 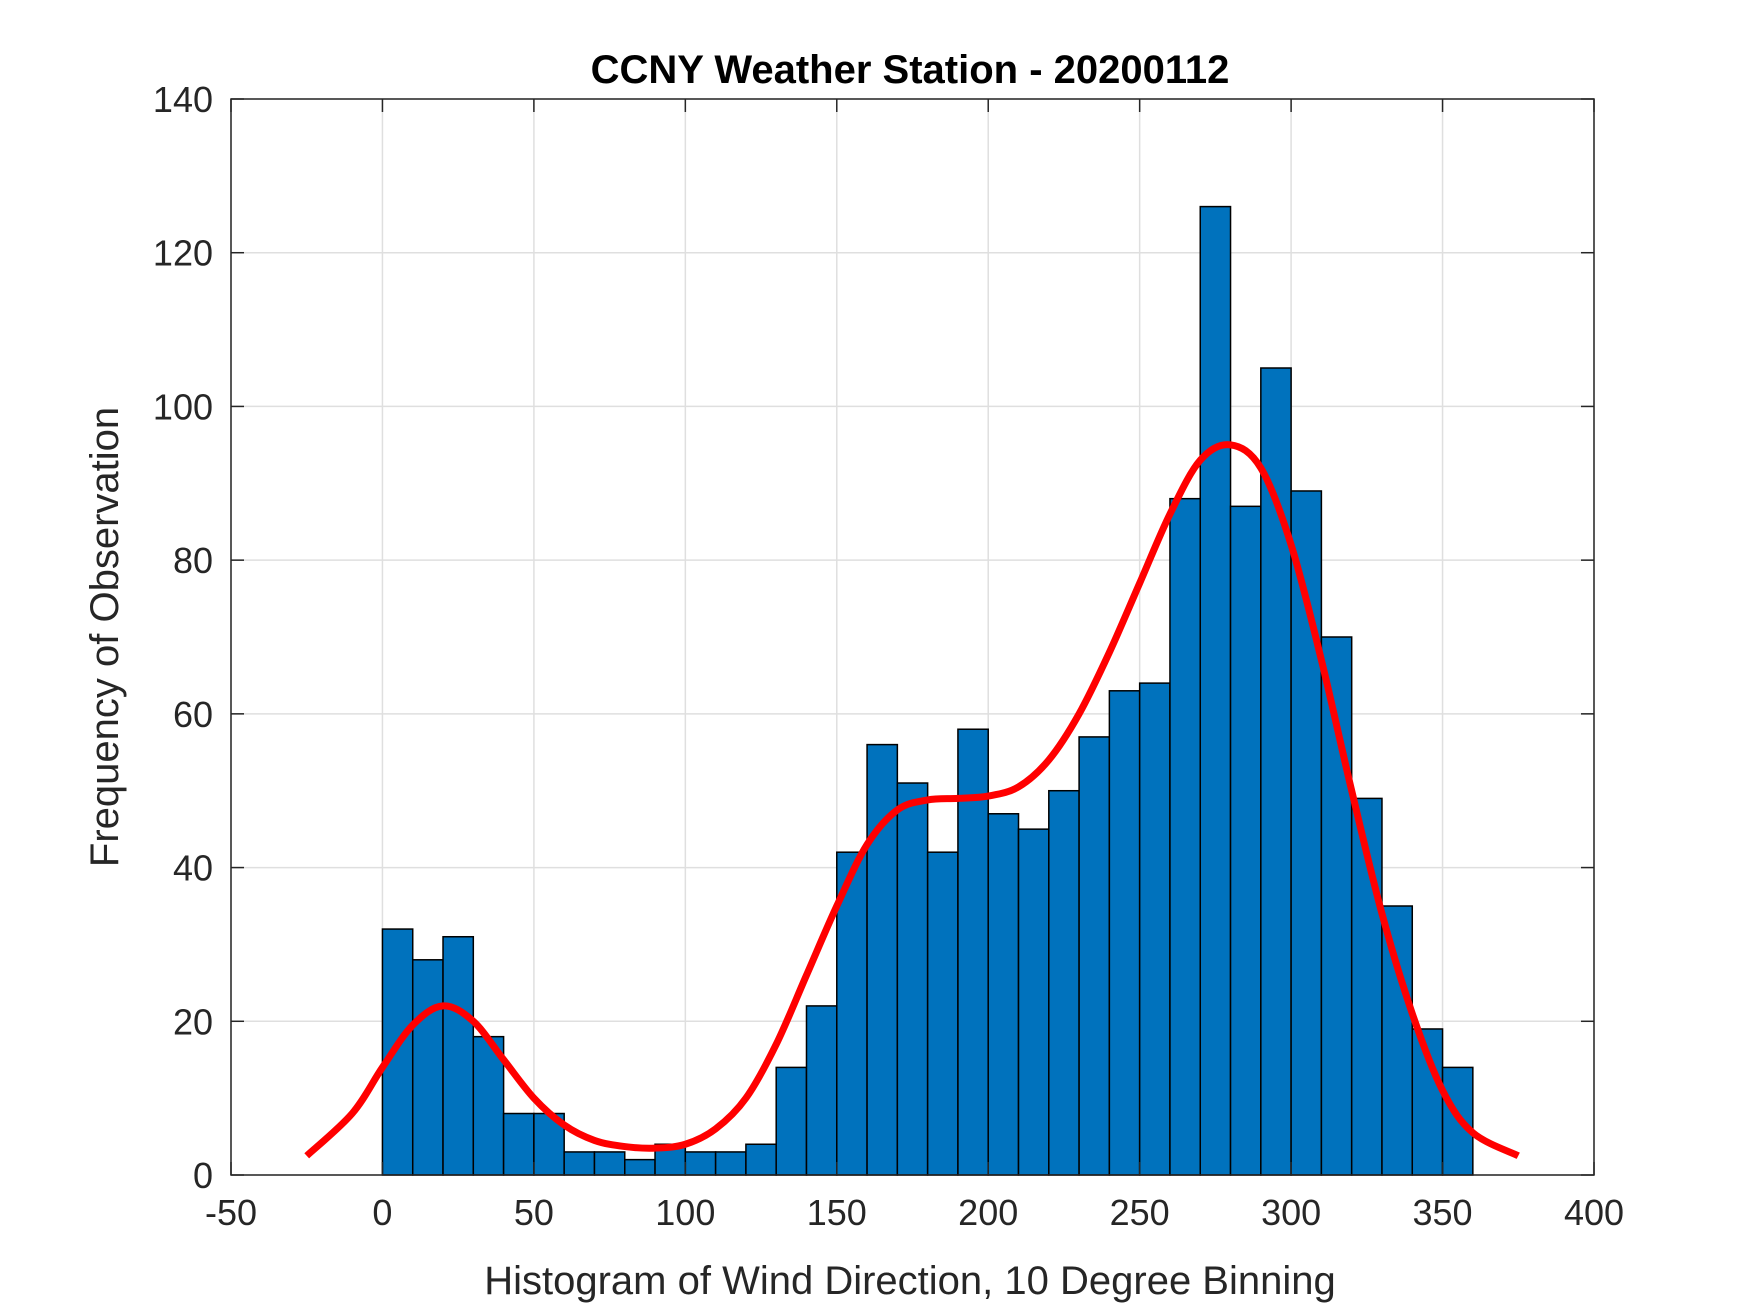 I want to click on y-tick-labels: 0 20 40 60 80 100 120 140, so click(x=183, y=637).